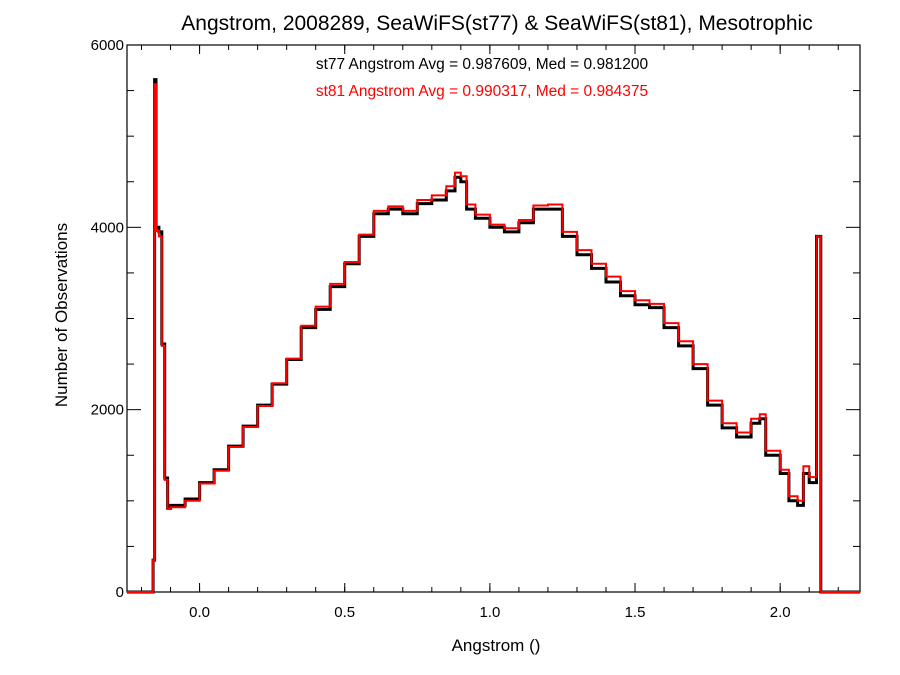 The width and height of the screenshot is (900, 675). I want to click on y-tick-label: 6000, so click(107, 45).